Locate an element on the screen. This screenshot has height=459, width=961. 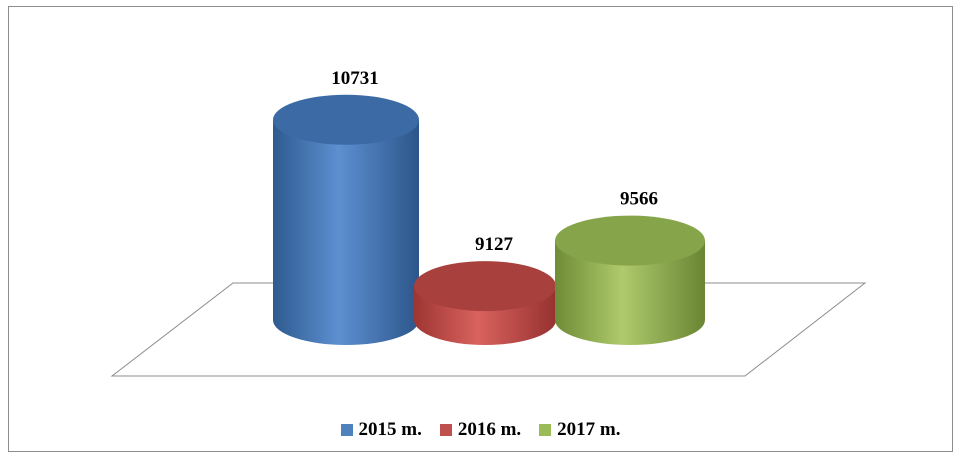
legend-label: 2016 m. is located at coordinates (489, 429).